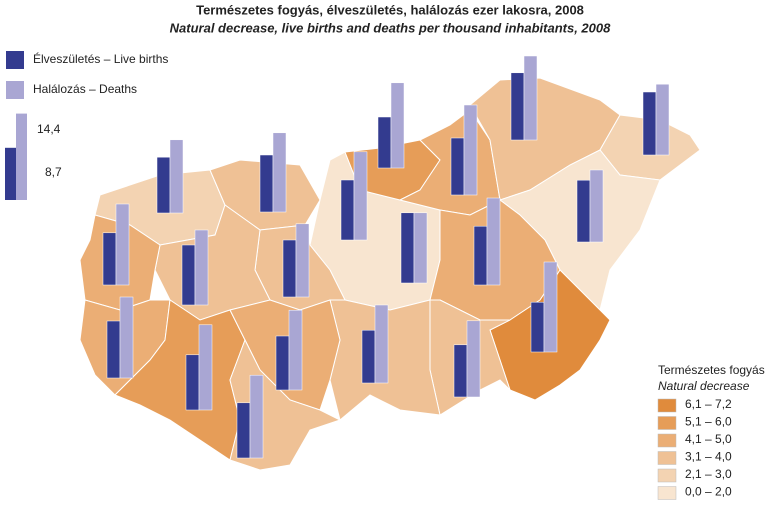 This screenshot has width=780, height=505. I want to click on class-legend-title: Természetes fogyás, so click(711, 370).